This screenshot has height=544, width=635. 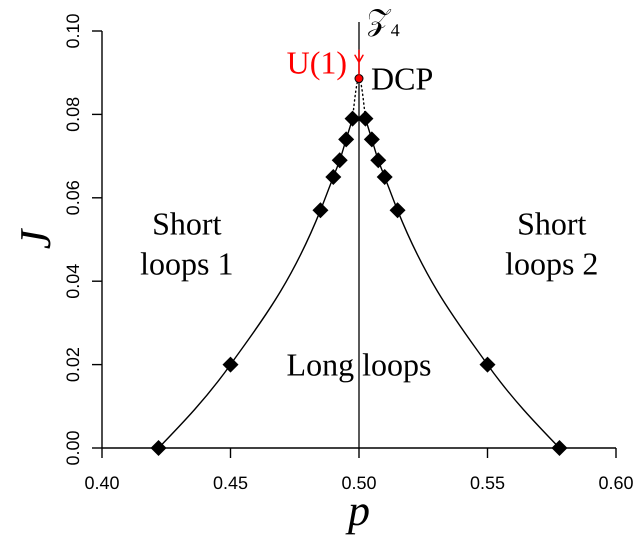 What do you see at coordinates (102, 483) in the screenshot?
I see `x-tick-label: 0.40` at bounding box center [102, 483].